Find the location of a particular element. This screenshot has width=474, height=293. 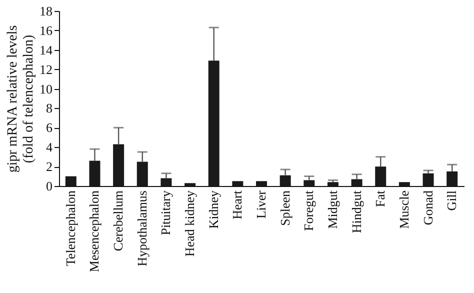

x-tick-label: Spleen is located at coordinates (284, 208).